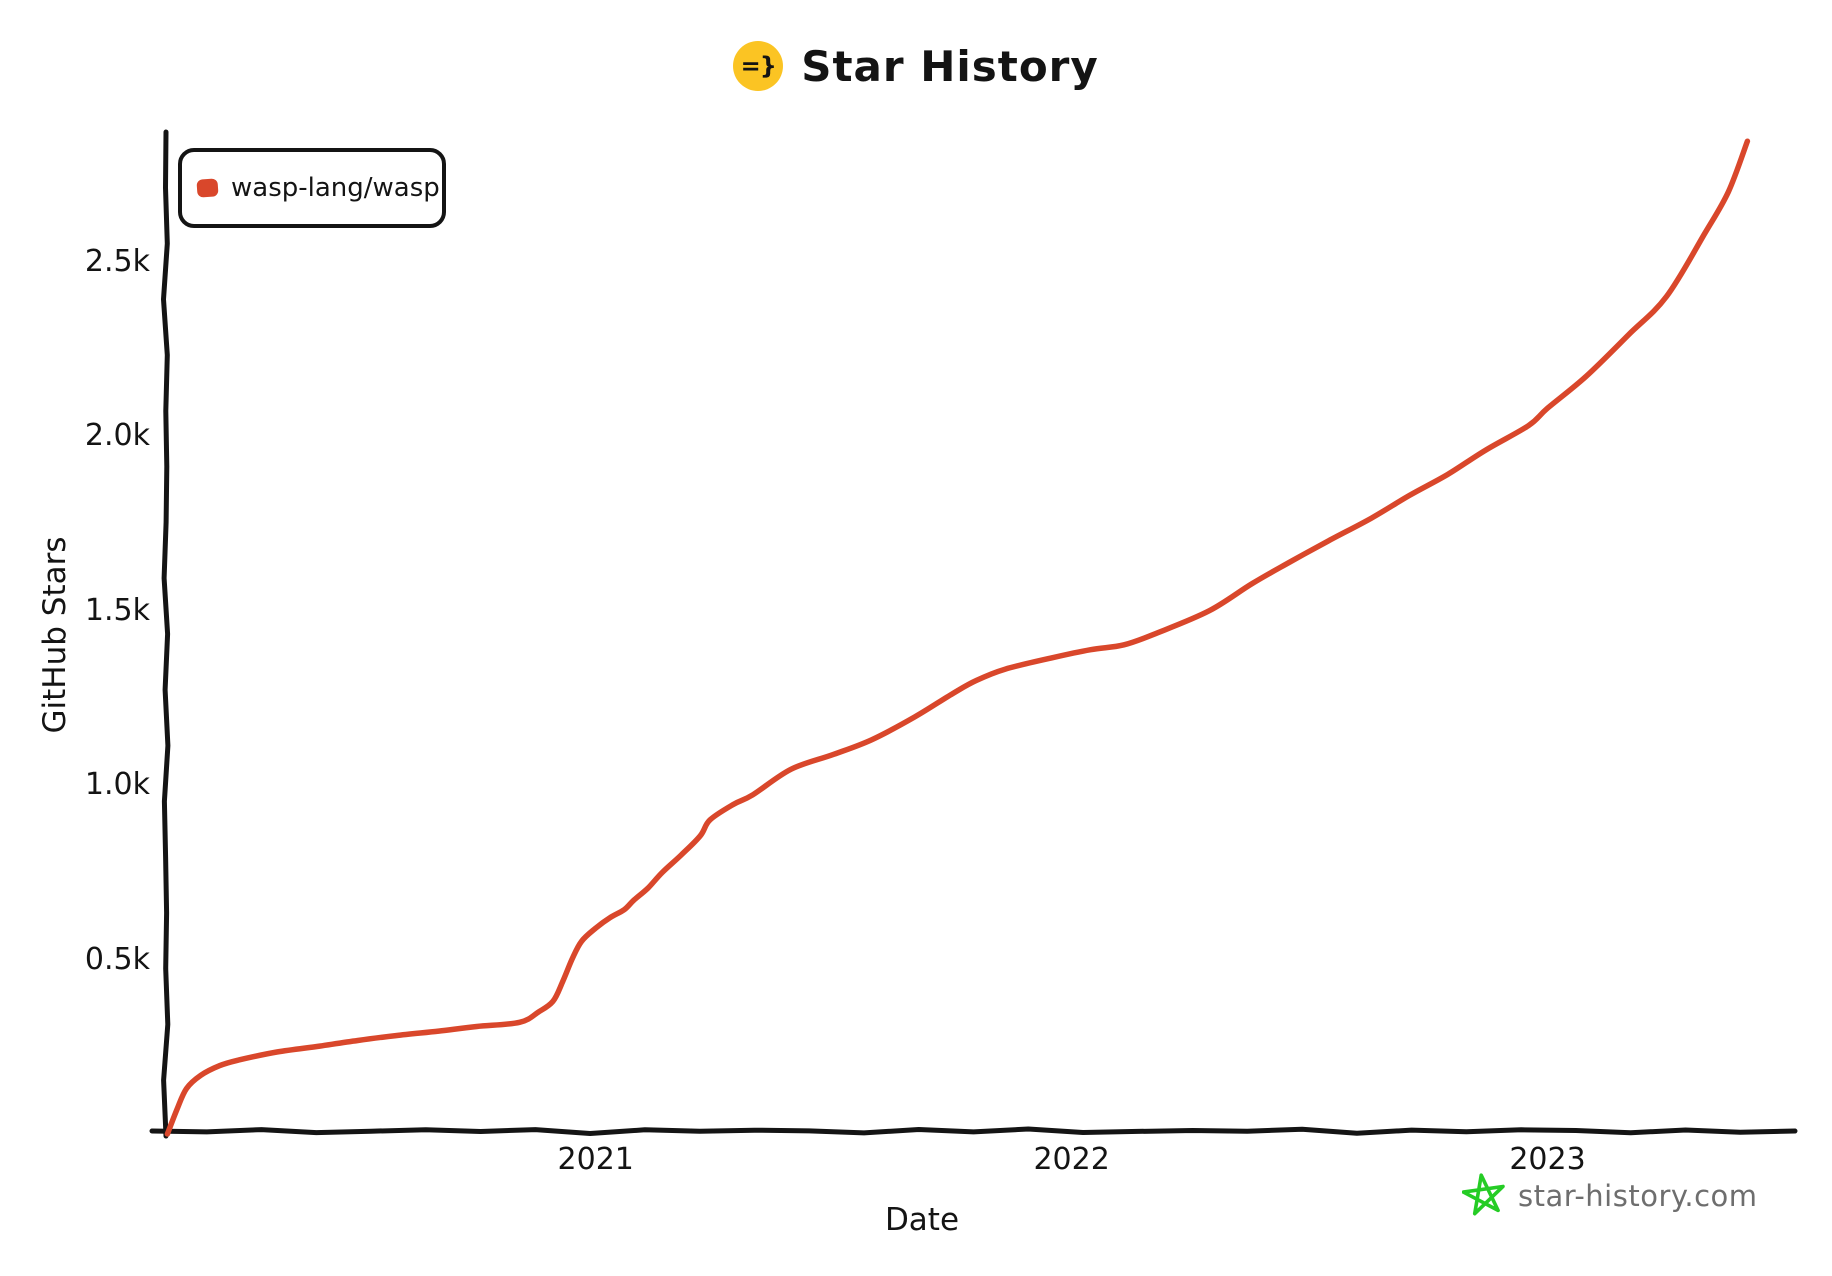 The height and width of the screenshot is (1276, 1832). What do you see at coordinates (1483, 1194) in the screenshot?
I see `green-star-icon` at bounding box center [1483, 1194].